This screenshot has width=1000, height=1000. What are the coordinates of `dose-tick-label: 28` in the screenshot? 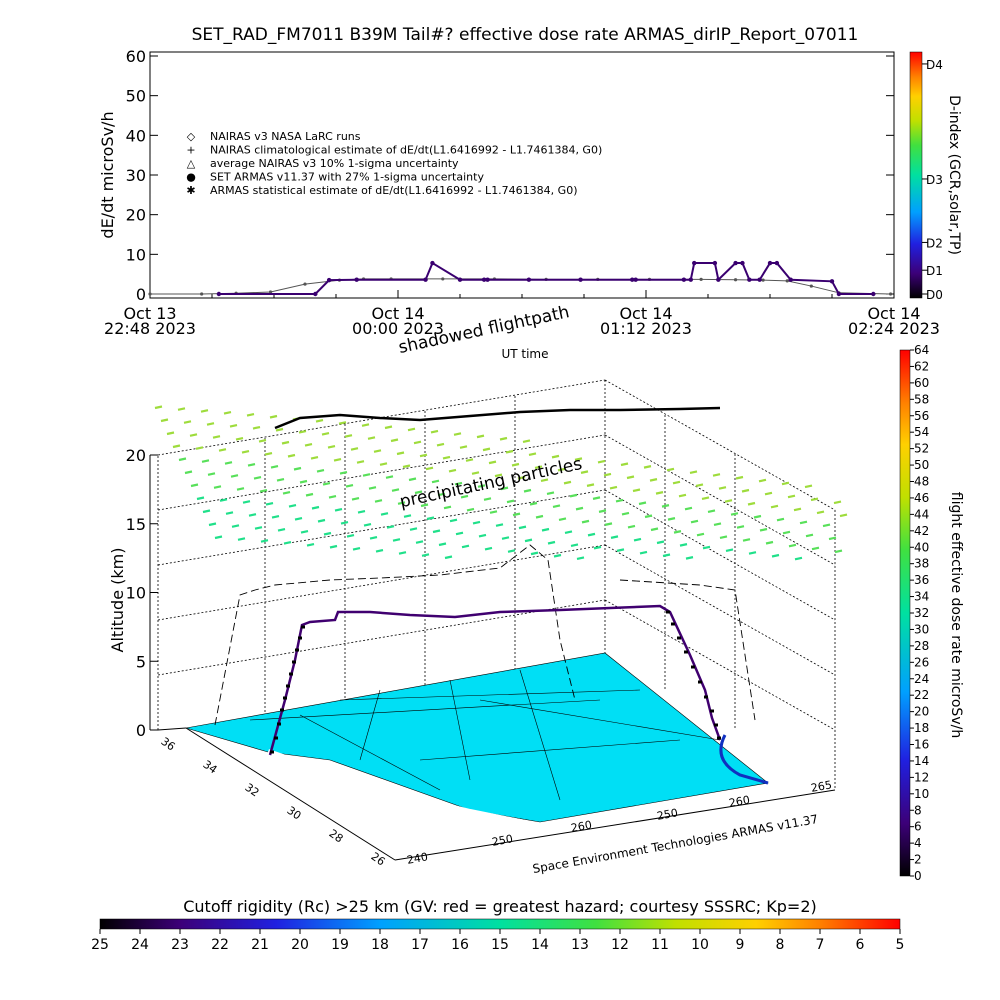 It's located at (921, 646).